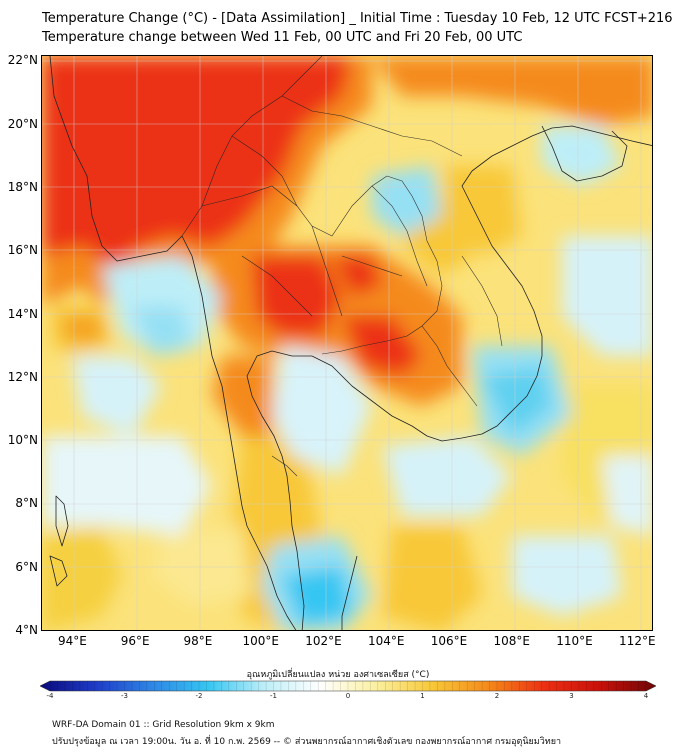  Describe the element at coordinates (512, 641) in the screenshot. I see `lon-tick-label: 108°E` at that location.